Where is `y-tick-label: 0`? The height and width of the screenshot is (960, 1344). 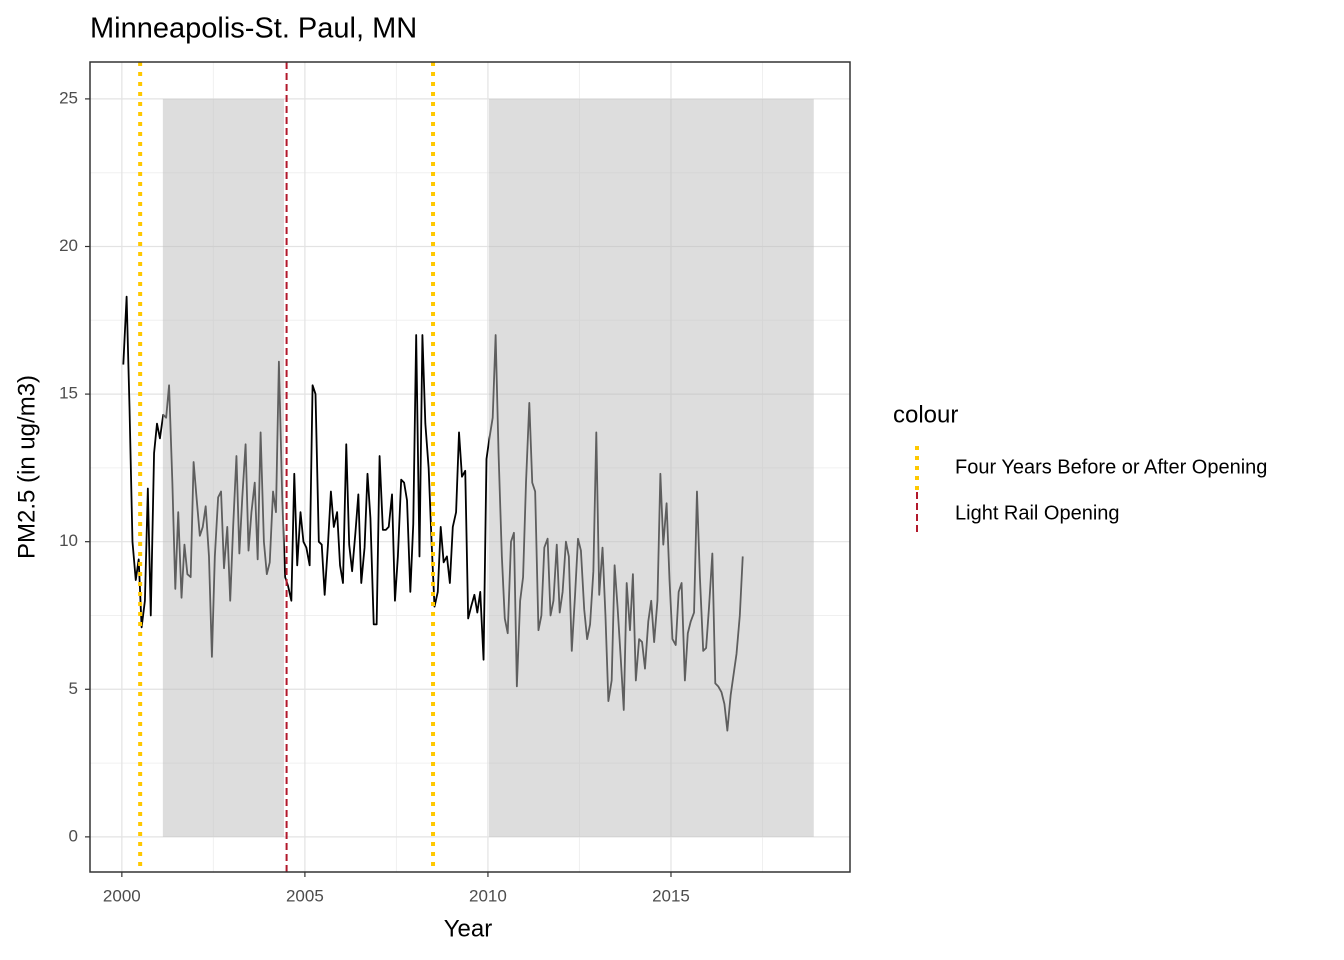 y-tick-label: 0 is located at coordinates (73, 835).